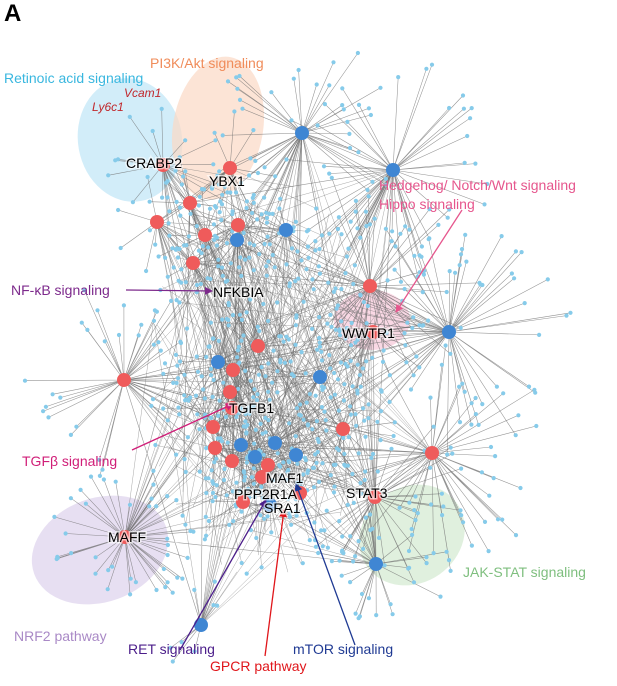  What do you see at coordinates (60, 290) in the screenshot?
I see `nfkb-label: NF-κB signaling` at bounding box center [60, 290].